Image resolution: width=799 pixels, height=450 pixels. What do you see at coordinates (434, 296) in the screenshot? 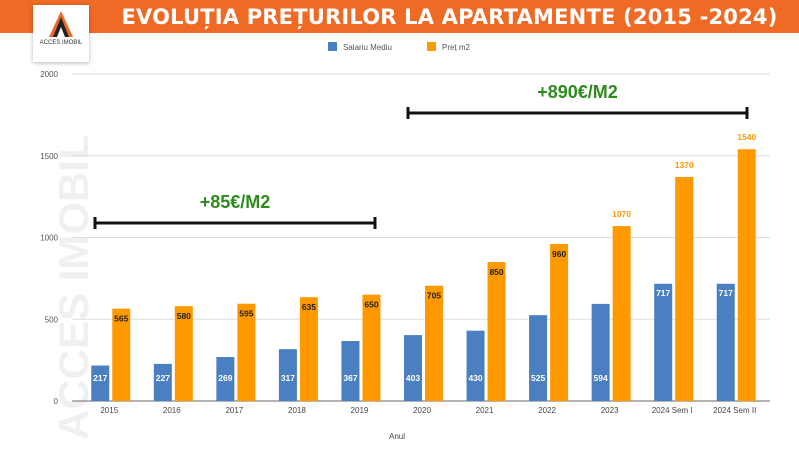
I see `data-label: 705` at bounding box center [434, 296].